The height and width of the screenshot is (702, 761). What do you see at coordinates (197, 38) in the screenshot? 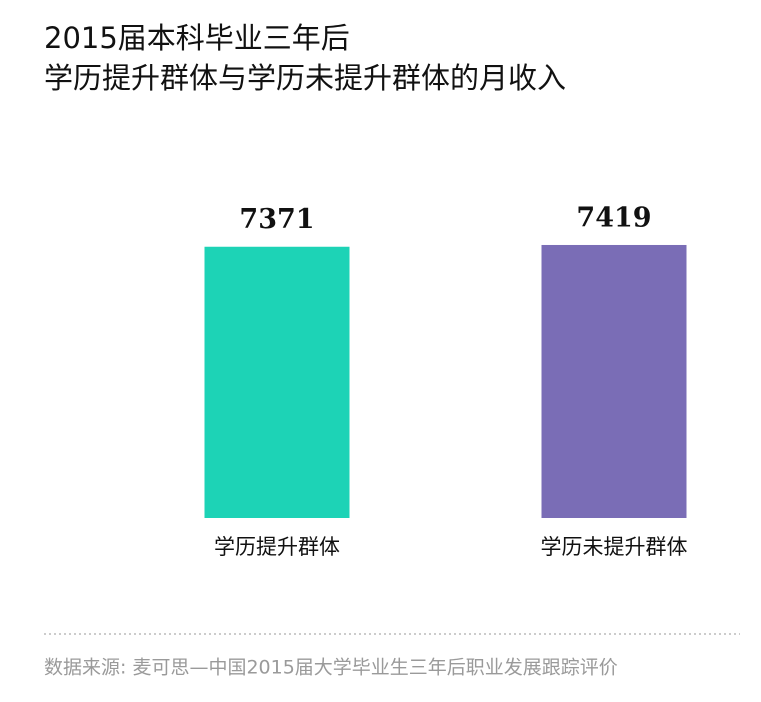
I see `chart-title: 2015届本科毕业三年后` at bounding box center [197, 38].